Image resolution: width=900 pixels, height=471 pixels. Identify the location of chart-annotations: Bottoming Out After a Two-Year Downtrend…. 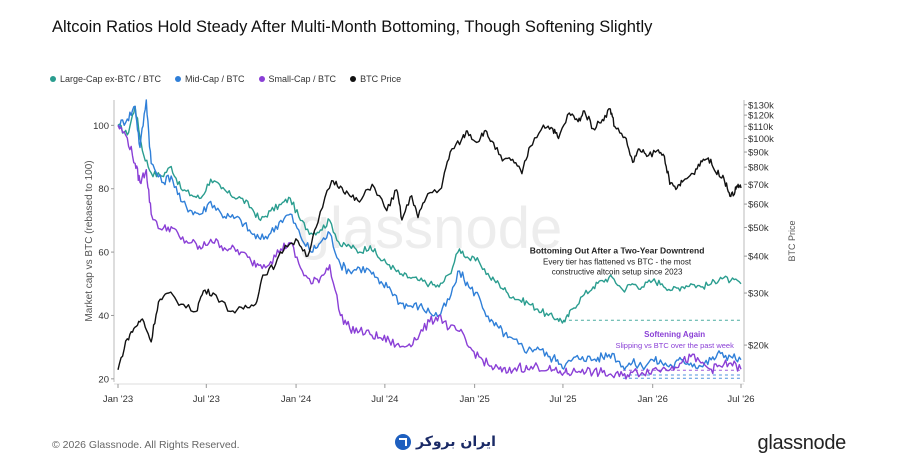
(632, 298).